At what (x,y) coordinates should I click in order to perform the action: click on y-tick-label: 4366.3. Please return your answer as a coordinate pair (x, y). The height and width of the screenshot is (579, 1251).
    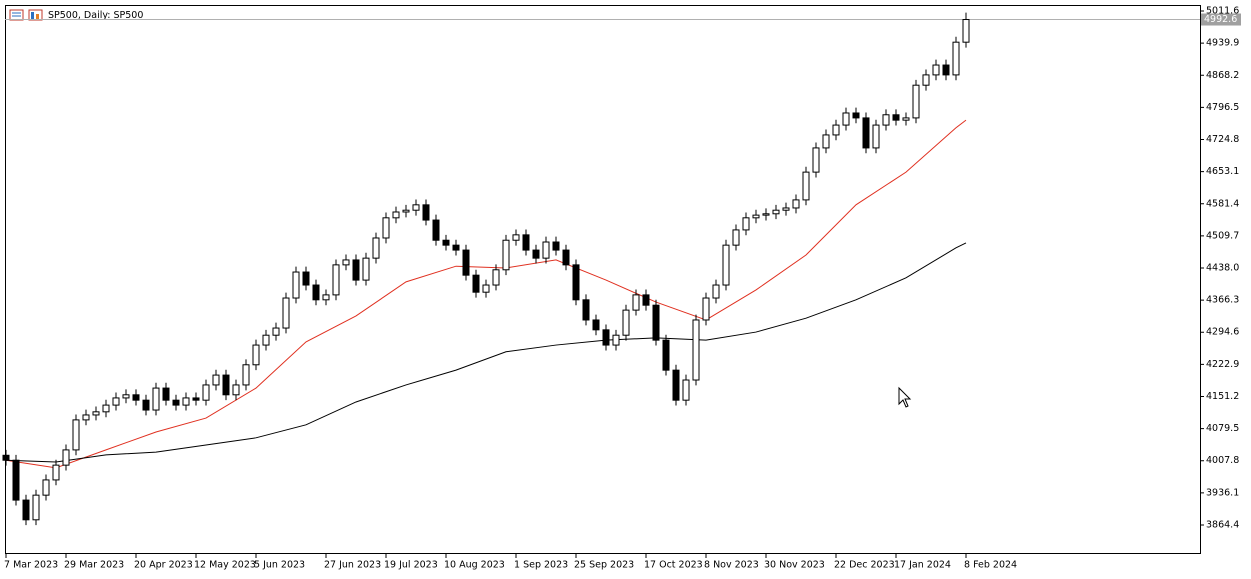
    Looking at the image, I should click on (1222, 300).